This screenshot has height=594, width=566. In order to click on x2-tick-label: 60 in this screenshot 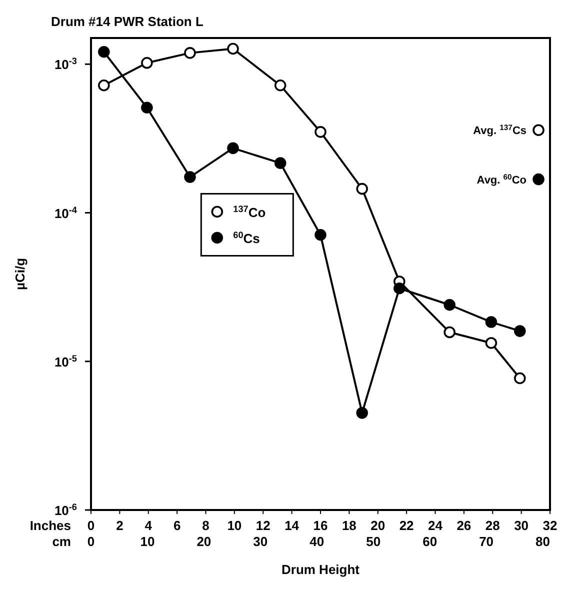, I will do `click(430, 541)`.